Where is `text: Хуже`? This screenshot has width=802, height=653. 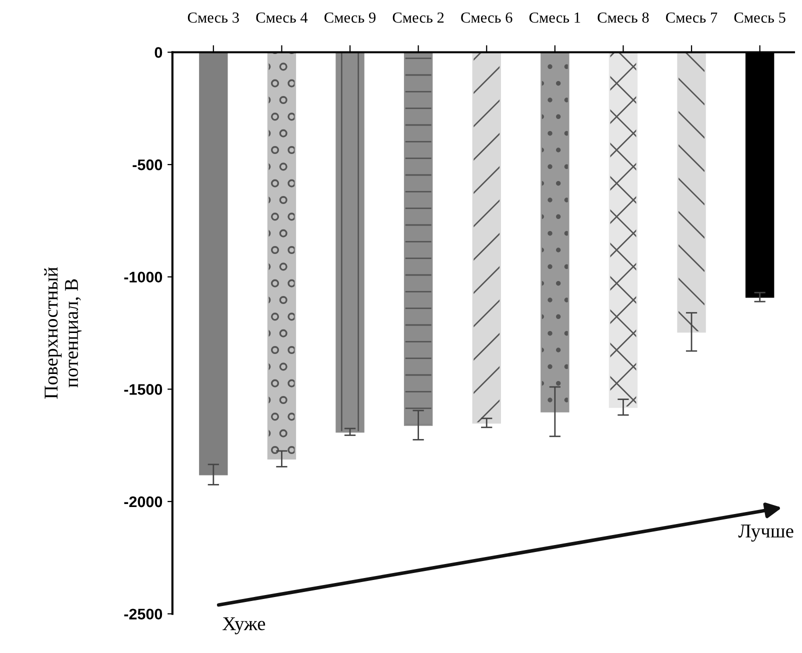 text: Хуже is located at coordinates (244, 625).